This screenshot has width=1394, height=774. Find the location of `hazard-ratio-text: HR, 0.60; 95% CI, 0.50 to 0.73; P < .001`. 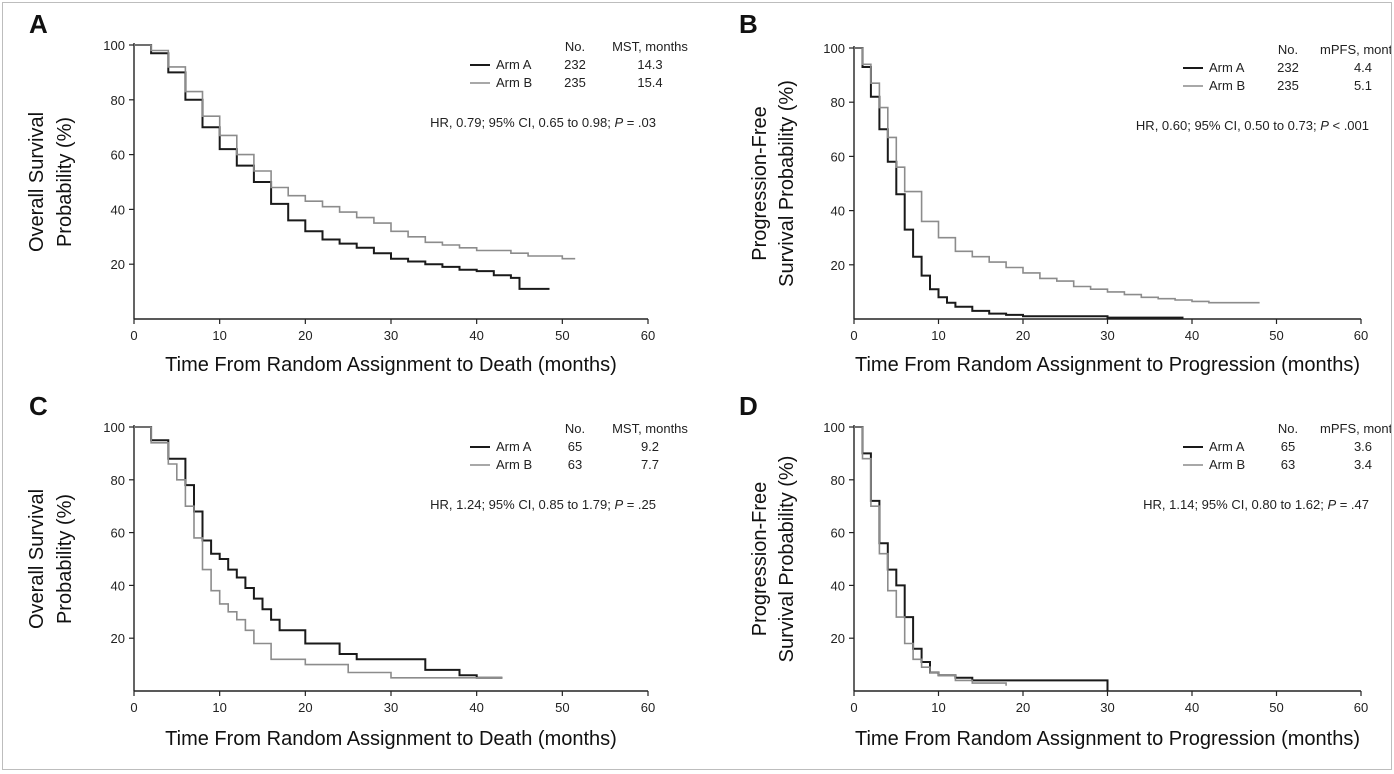

hazard-ratio-text: HR, 0.60; 95% CI, 0.50 to 0.73; P < .001 is located at coordinates (1252, 125).